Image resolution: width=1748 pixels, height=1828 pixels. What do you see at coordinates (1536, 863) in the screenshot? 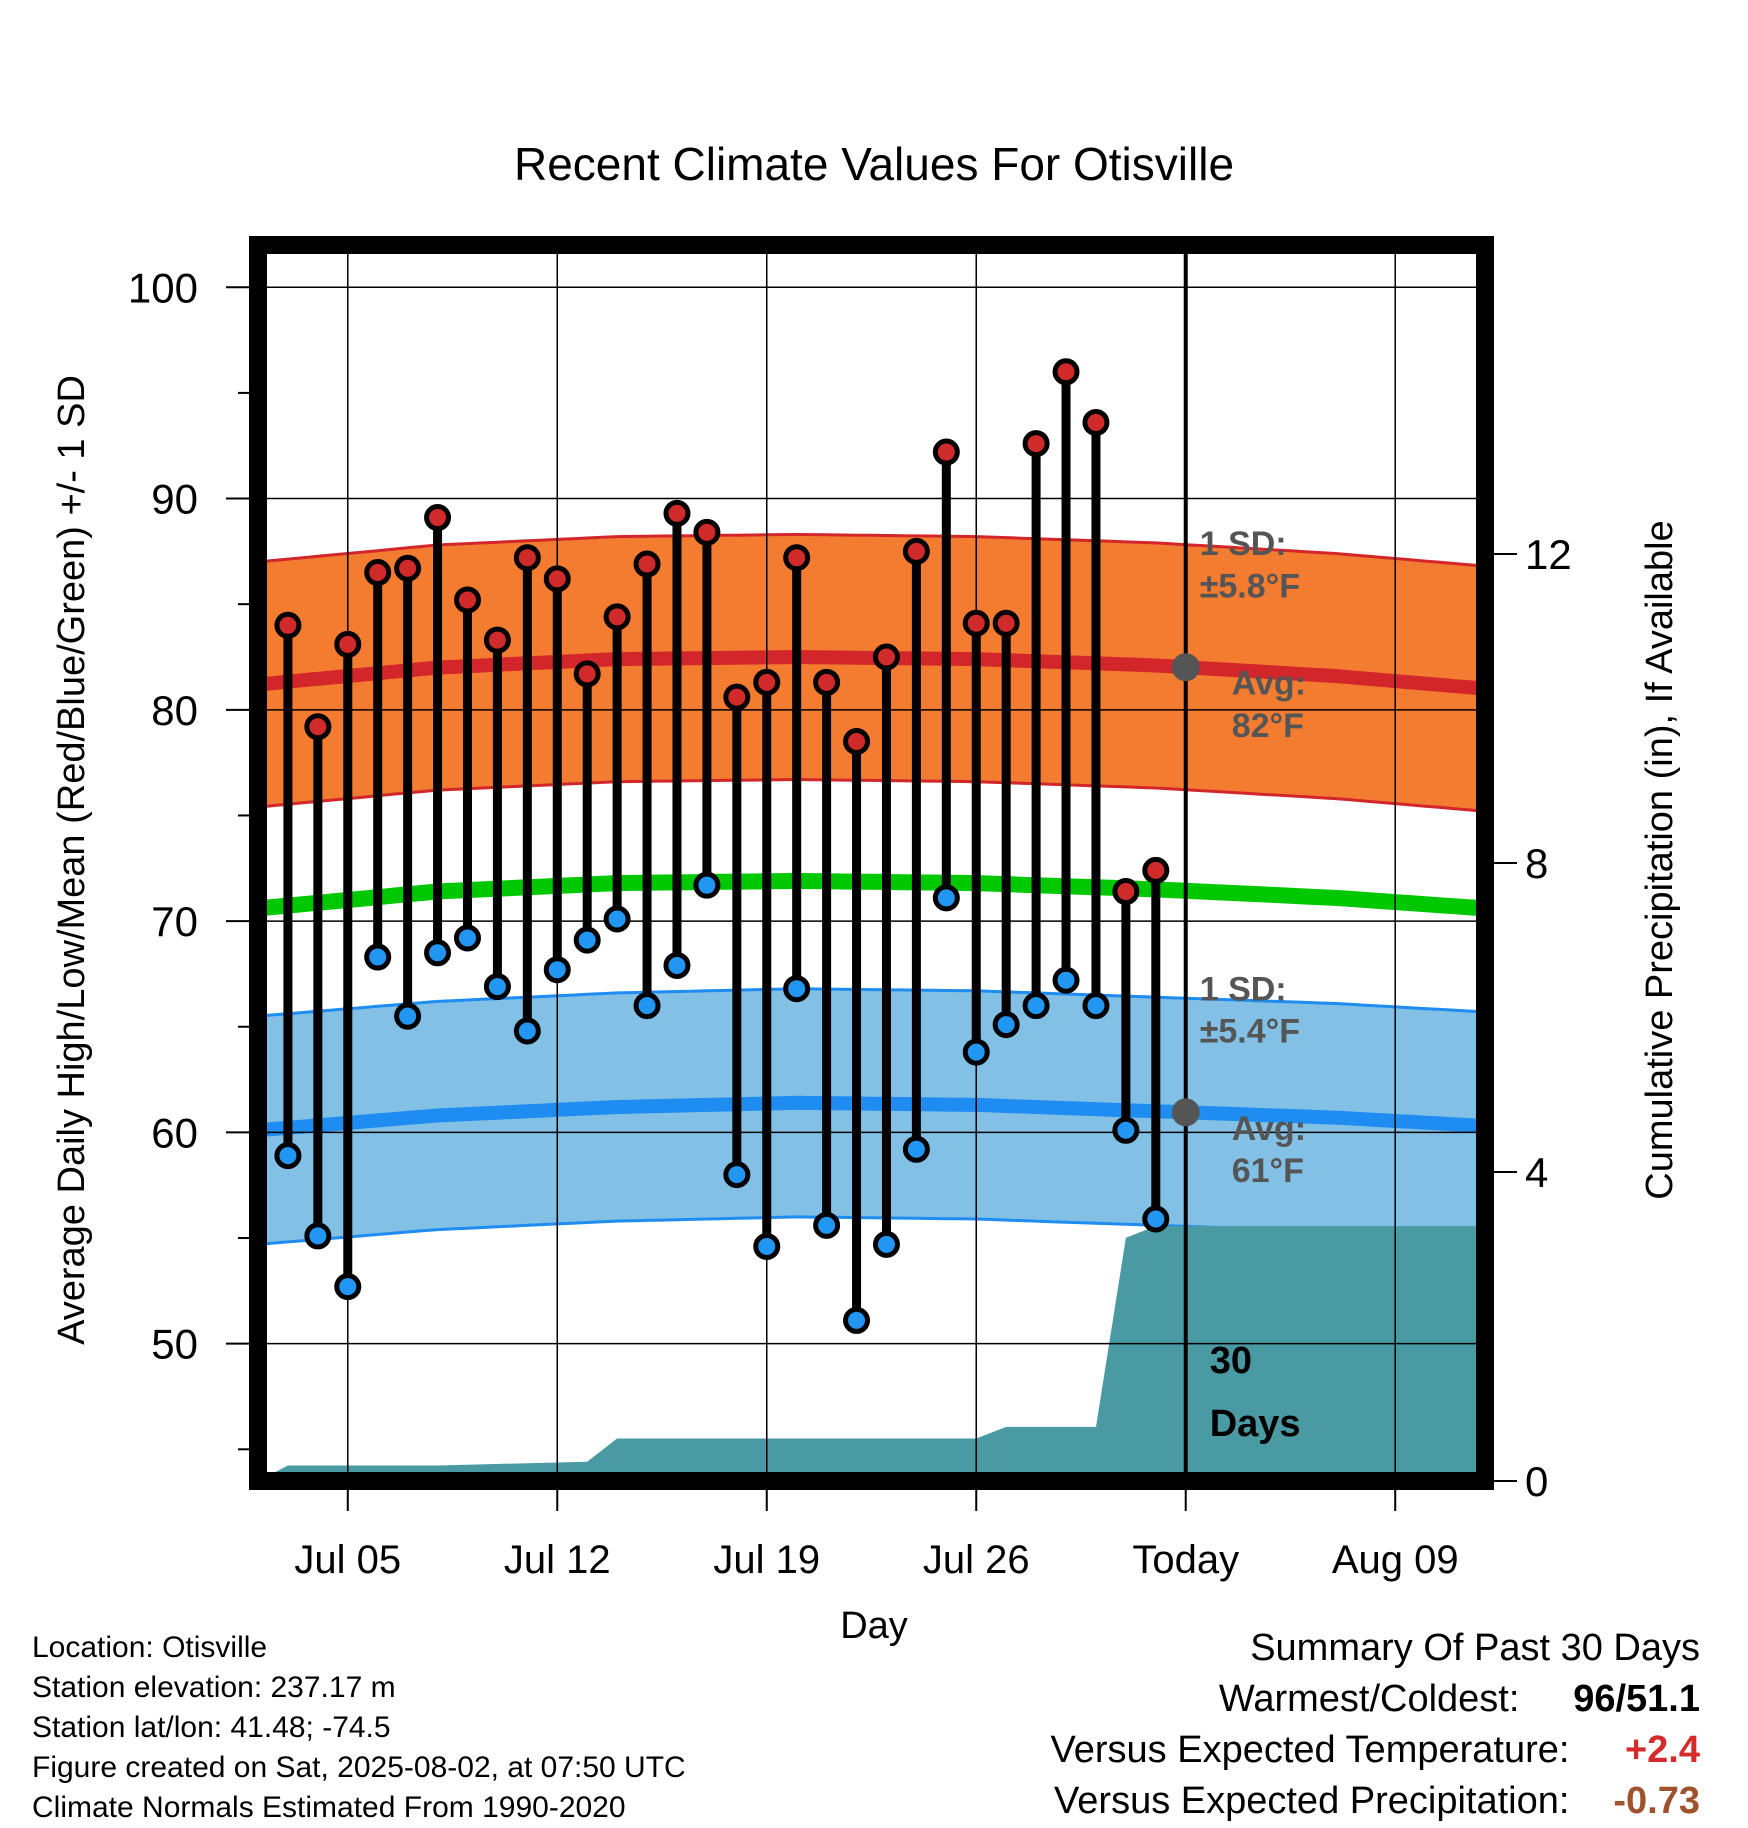
I see `y2-tick-label: 8` at bounding box center [1536, 863].